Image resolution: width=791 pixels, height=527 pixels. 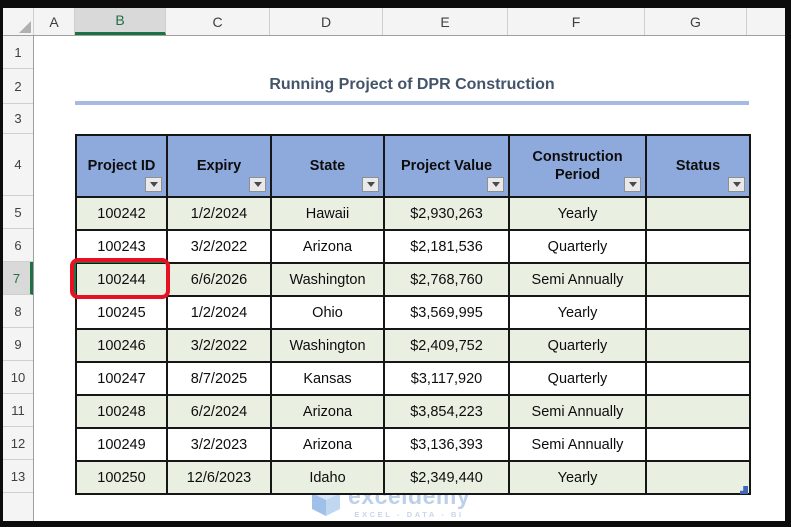 What do you see at coordinates (121, 477) in the screenshot?
I see `table-cell: 100250` at bounding box center [121, 477].